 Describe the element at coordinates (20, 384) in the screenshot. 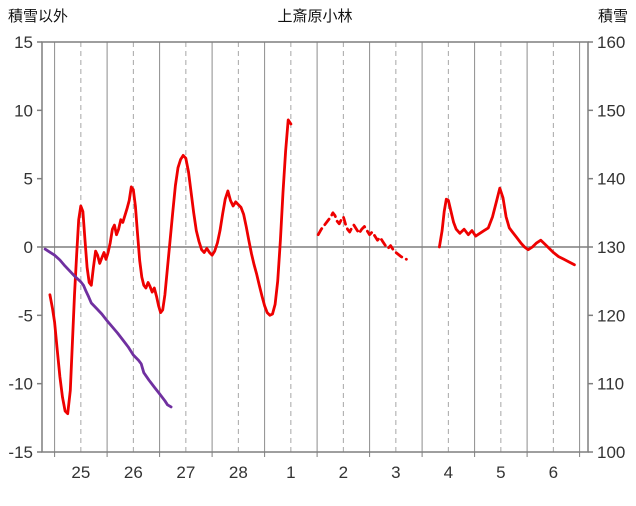

I see `y-left-tick-label: -10` at that location.